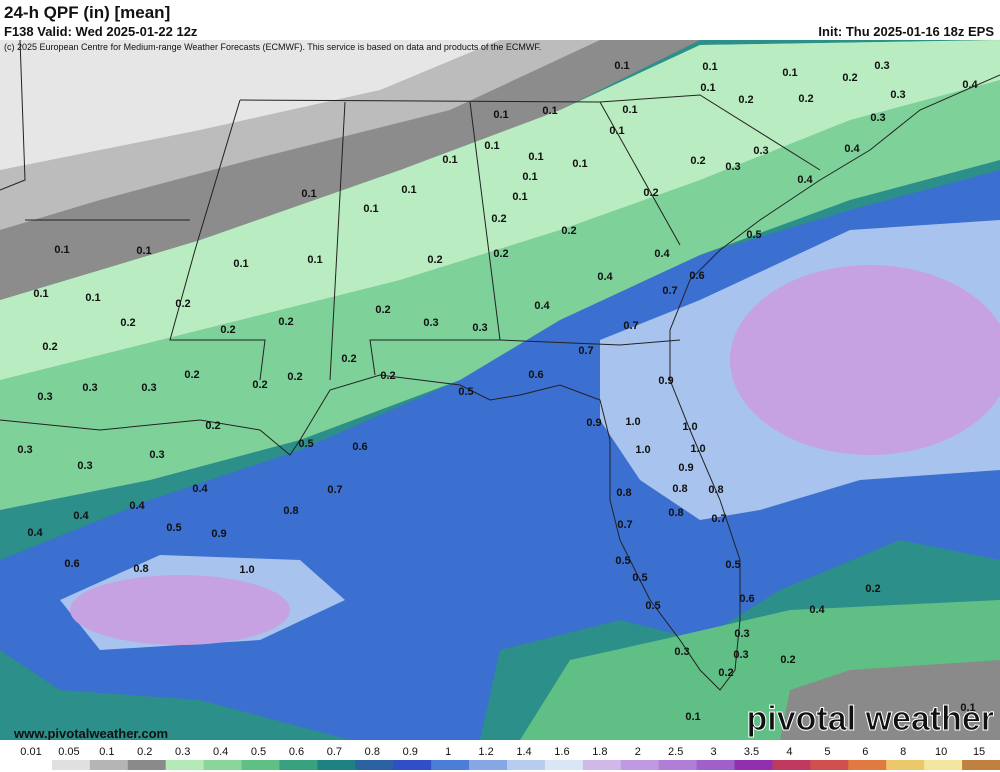 The width and height of the screenshot is (1000, 772). Describe the element at coordinates (106, 752) in the screenshot. I see `colorbar-label: 0.1` at that location.